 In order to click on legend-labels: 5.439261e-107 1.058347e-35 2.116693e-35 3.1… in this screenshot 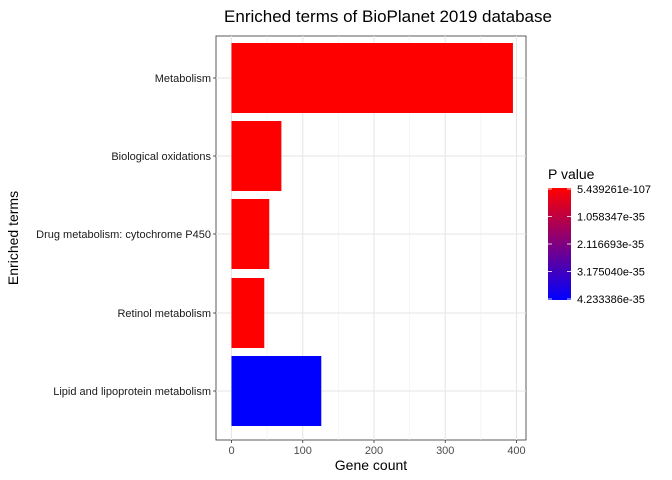, I will do `click(599, 245)`.